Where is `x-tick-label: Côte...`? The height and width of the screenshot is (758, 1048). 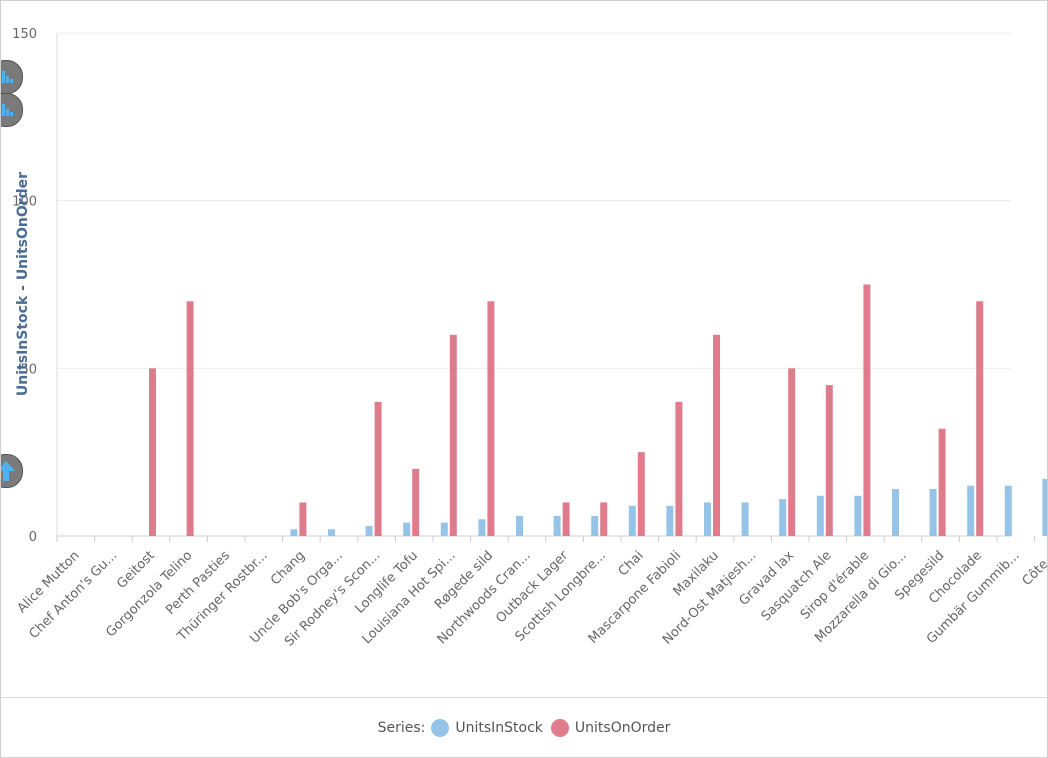 x-tick-label: Côte... is located at coordinates (1033, 568).